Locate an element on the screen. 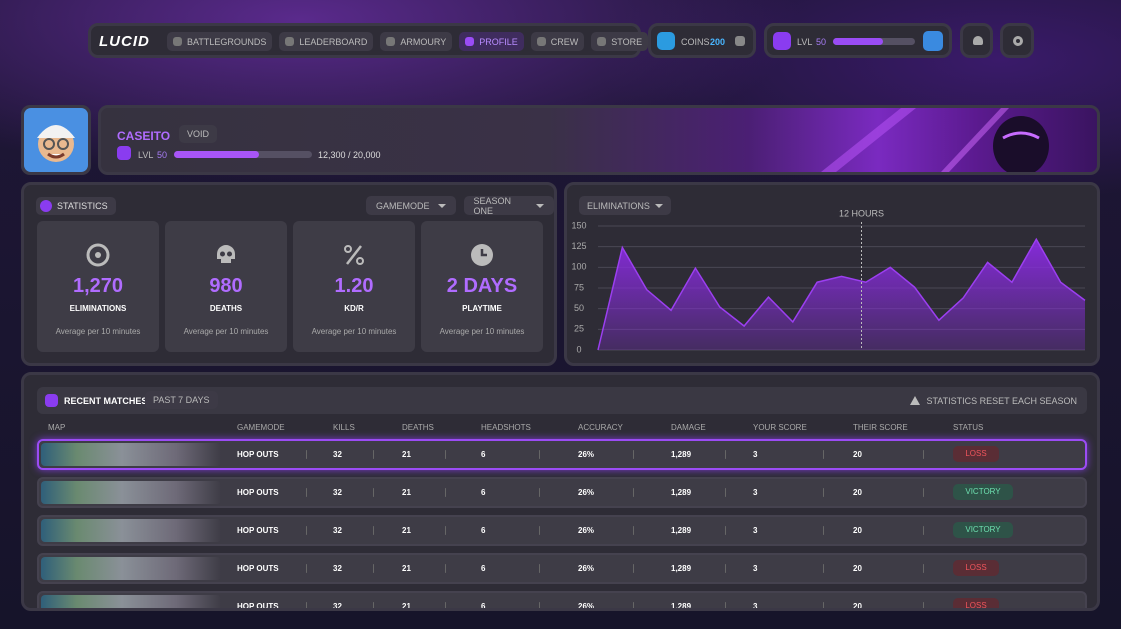 The width and height of the screenshot is (1121, 629). y-tick-label: 0 is located at coordinates (578, 349).